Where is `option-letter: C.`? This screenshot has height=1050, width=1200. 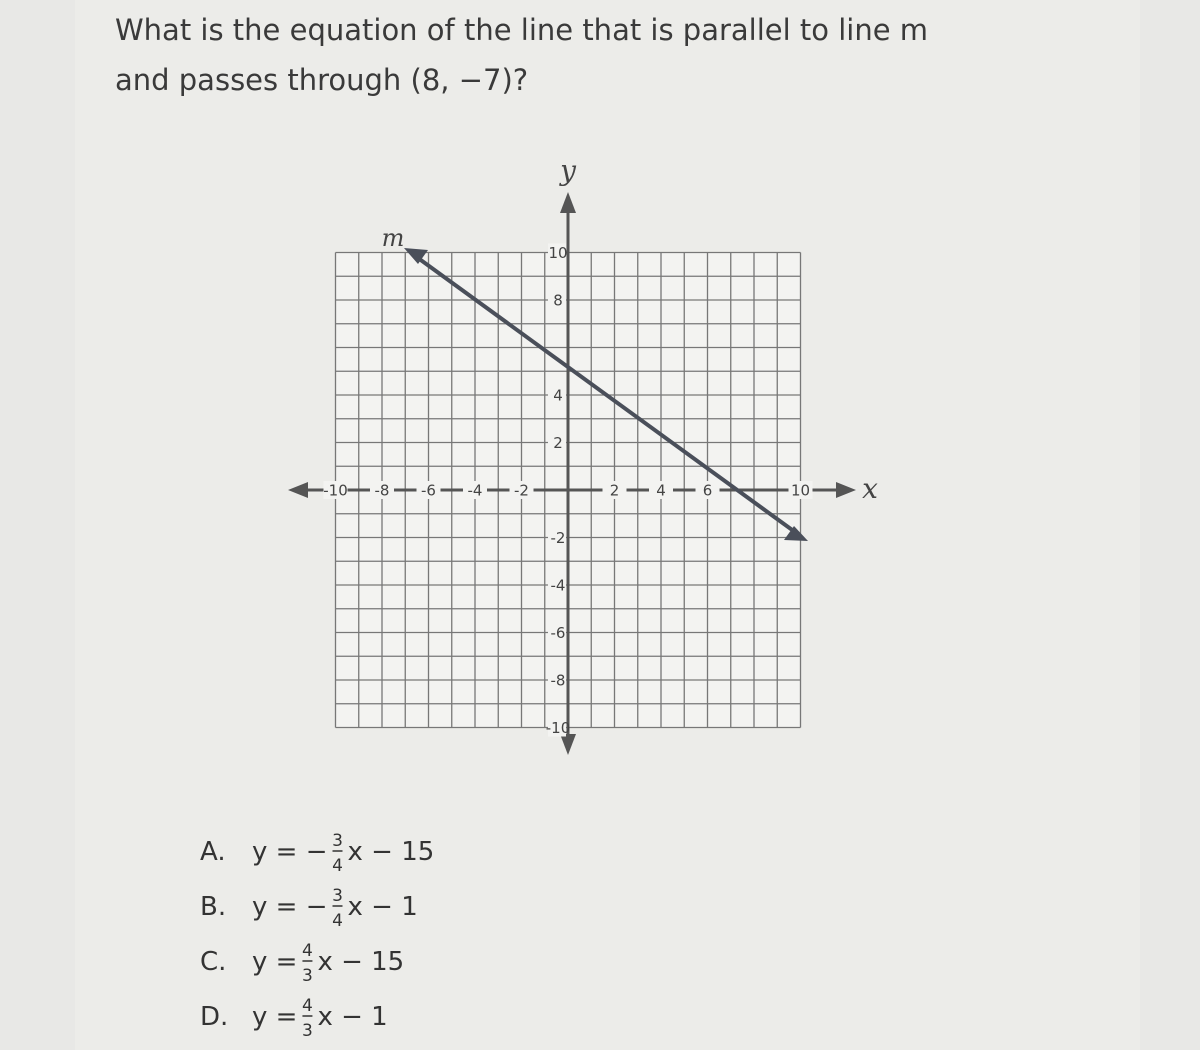 option-letter: C. is located at coordinates (213, 962).